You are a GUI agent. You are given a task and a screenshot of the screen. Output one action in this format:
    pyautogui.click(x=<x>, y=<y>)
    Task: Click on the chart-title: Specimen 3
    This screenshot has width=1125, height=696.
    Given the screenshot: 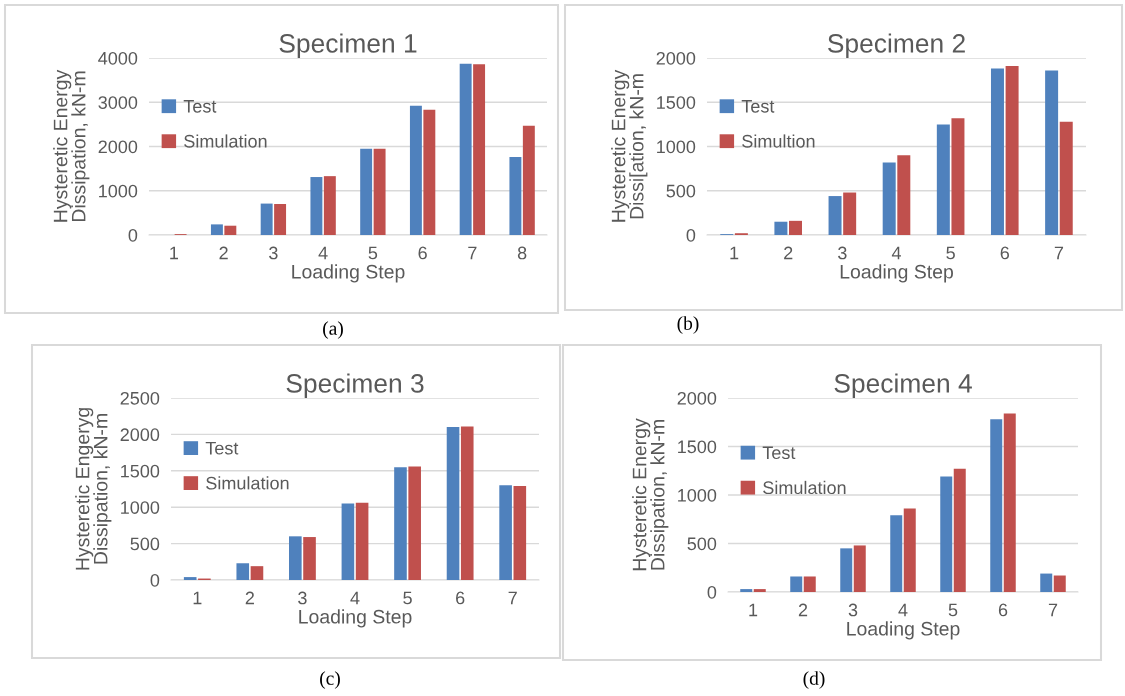 What is the action you would take?
    pyautogui.click(x=355, y=385)
    